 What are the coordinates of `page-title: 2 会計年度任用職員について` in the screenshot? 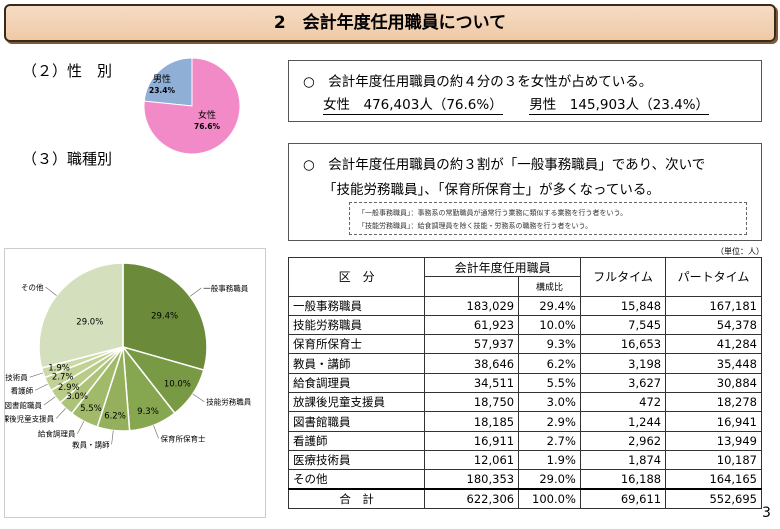 It's located at (390, 23).